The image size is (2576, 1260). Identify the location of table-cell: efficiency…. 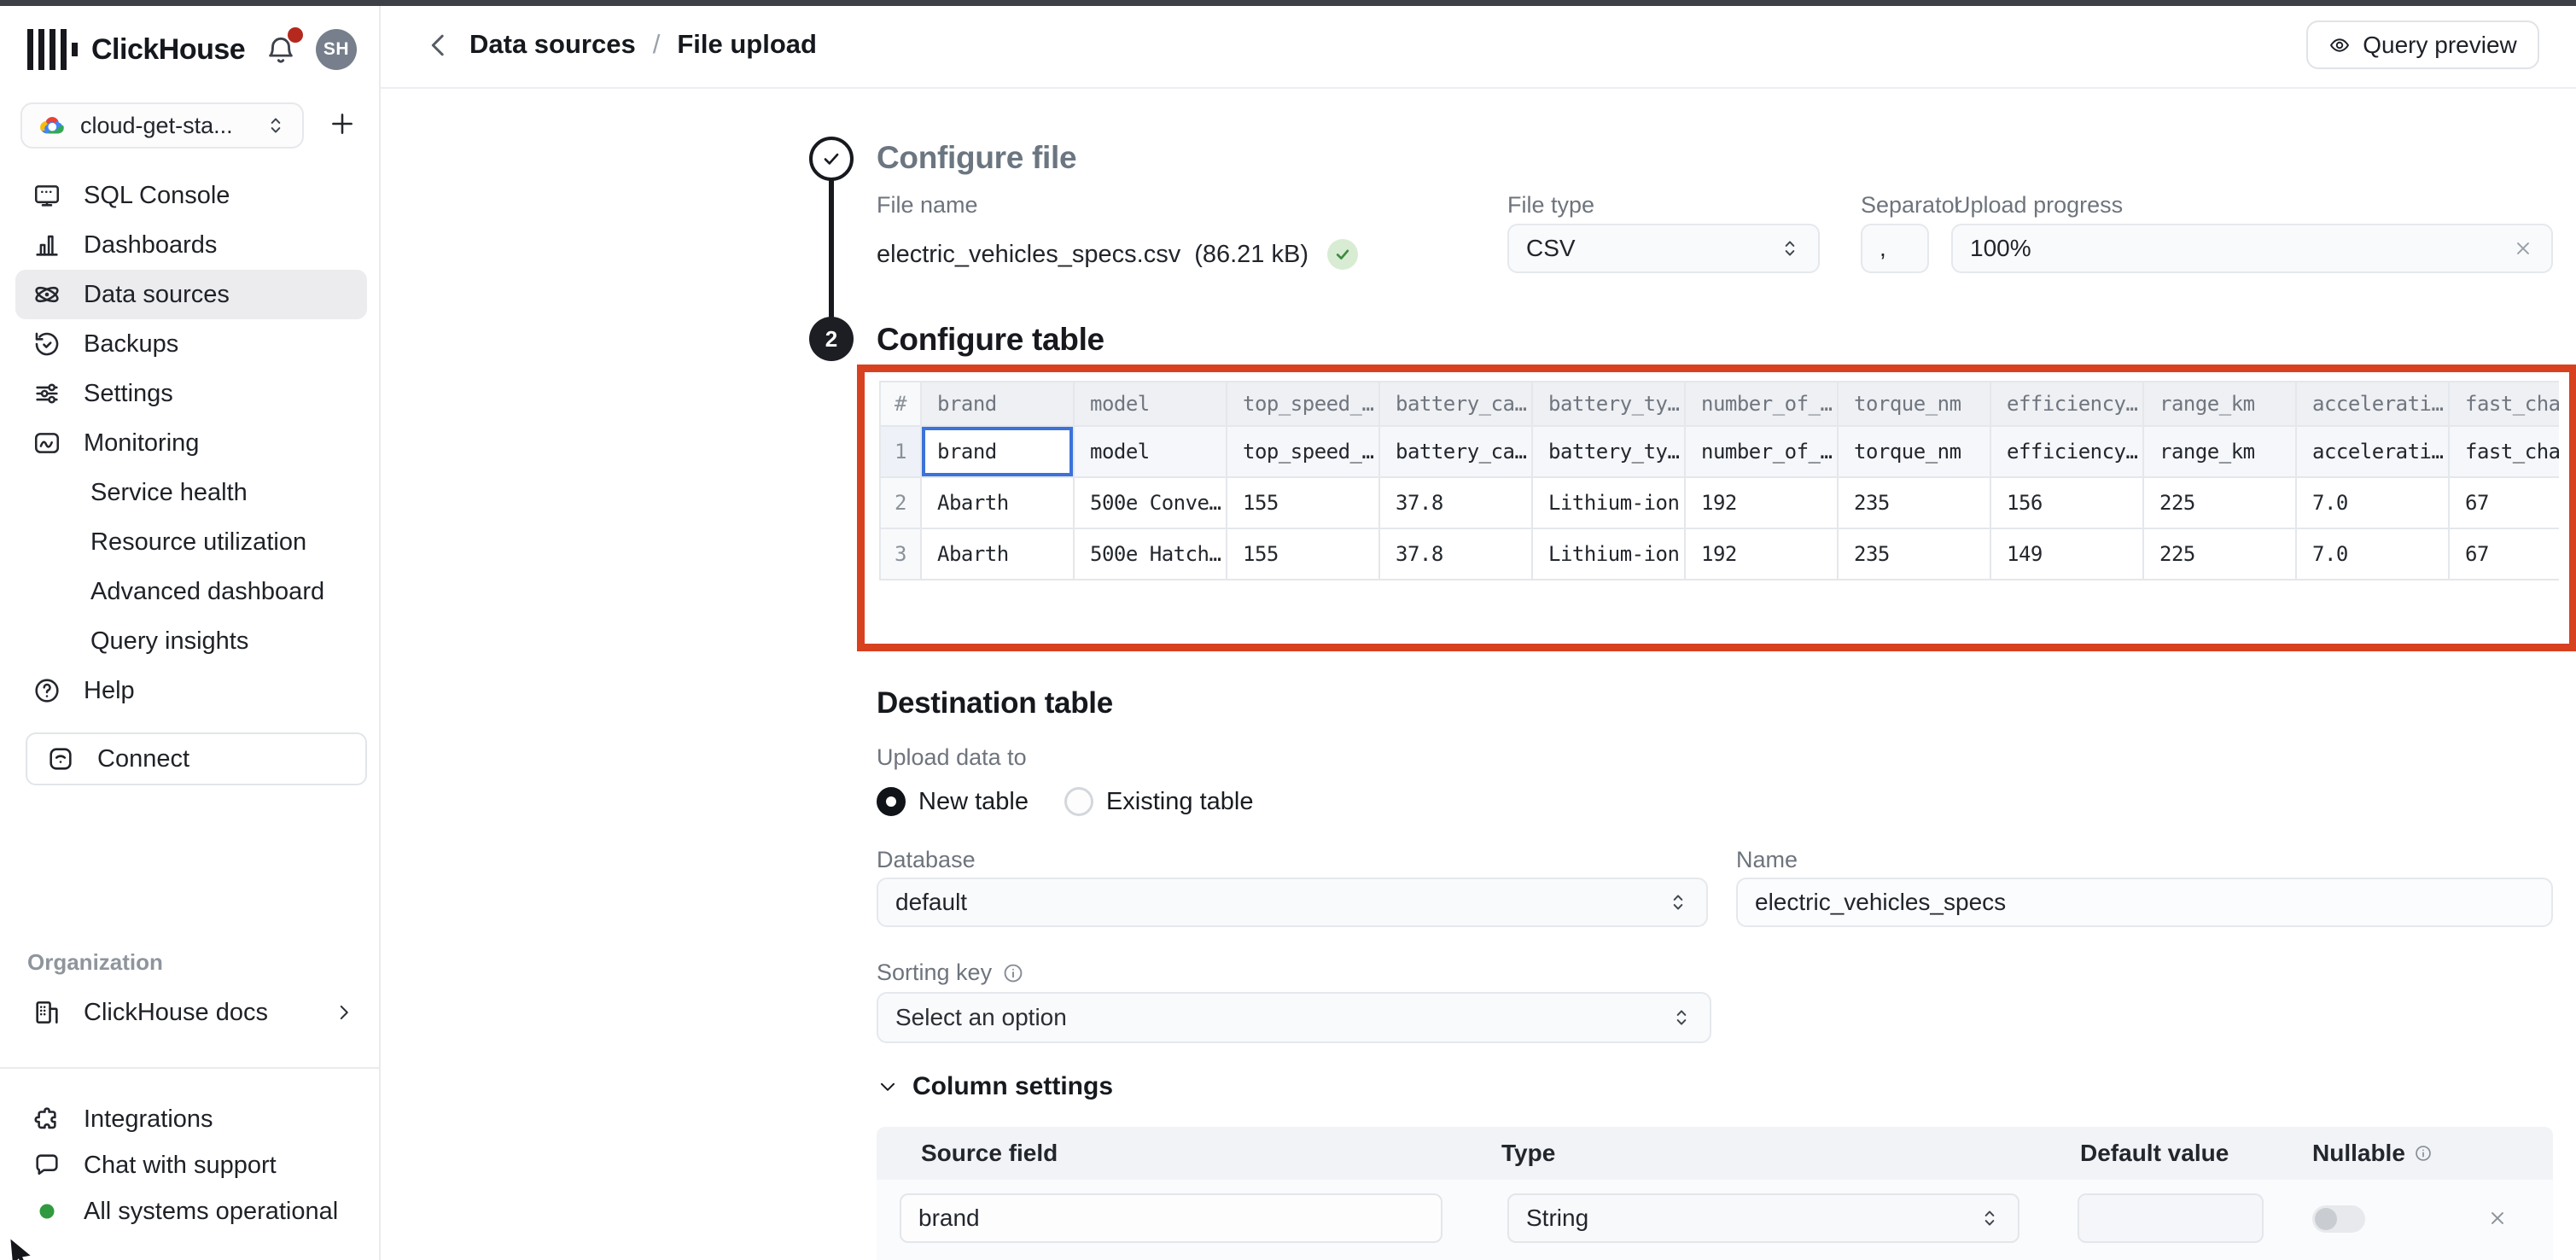
(2067, 452).